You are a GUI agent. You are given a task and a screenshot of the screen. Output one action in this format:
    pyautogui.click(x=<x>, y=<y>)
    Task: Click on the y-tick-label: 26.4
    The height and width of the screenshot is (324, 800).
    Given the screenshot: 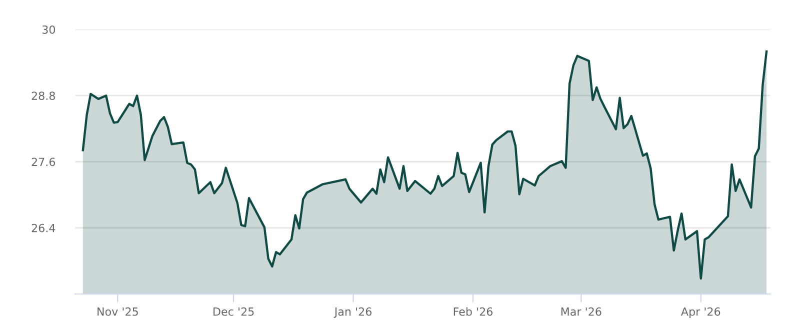 What is the action you would take?
    pyautogui.click(x=44, y=228)
    